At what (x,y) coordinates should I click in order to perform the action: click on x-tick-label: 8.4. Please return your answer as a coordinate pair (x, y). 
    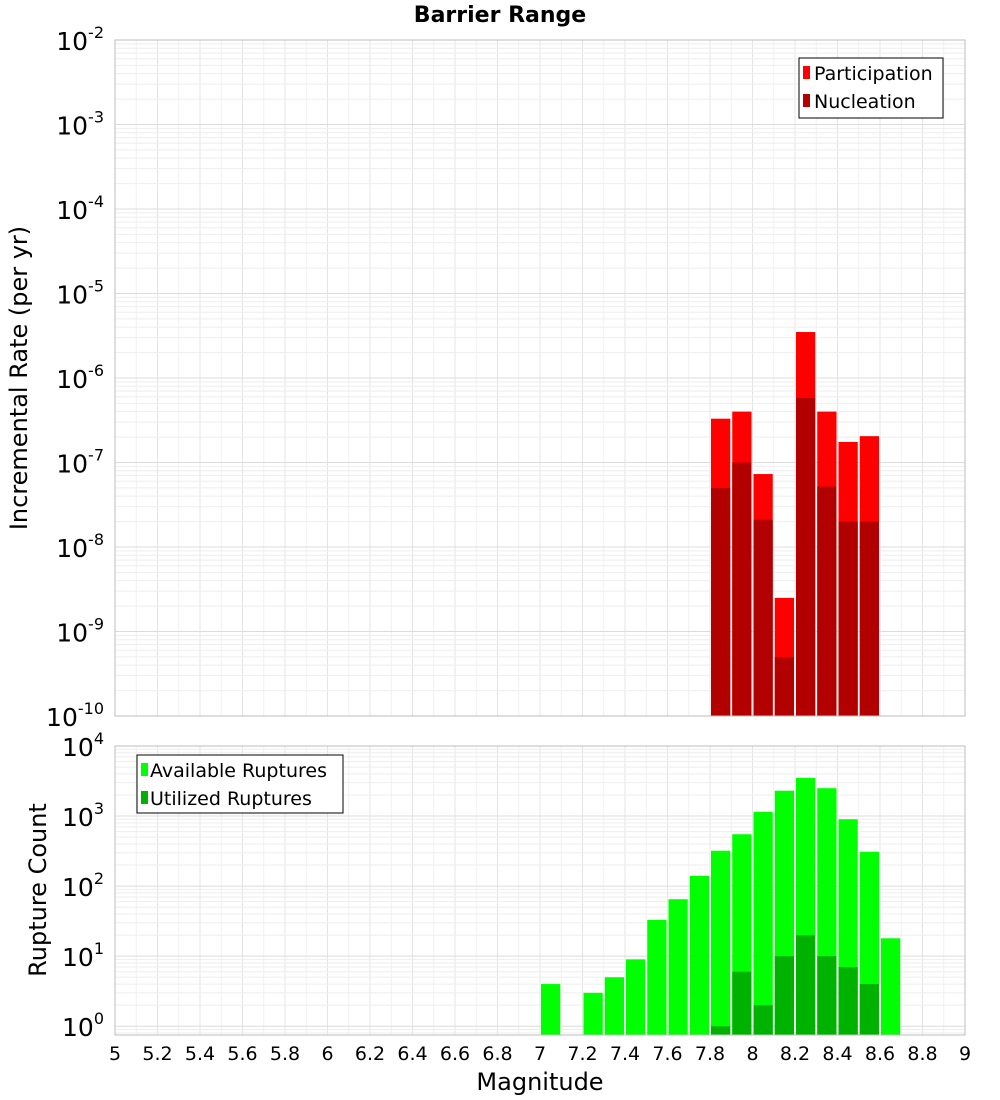
    Looking at the image, I should click on (837, 1054).